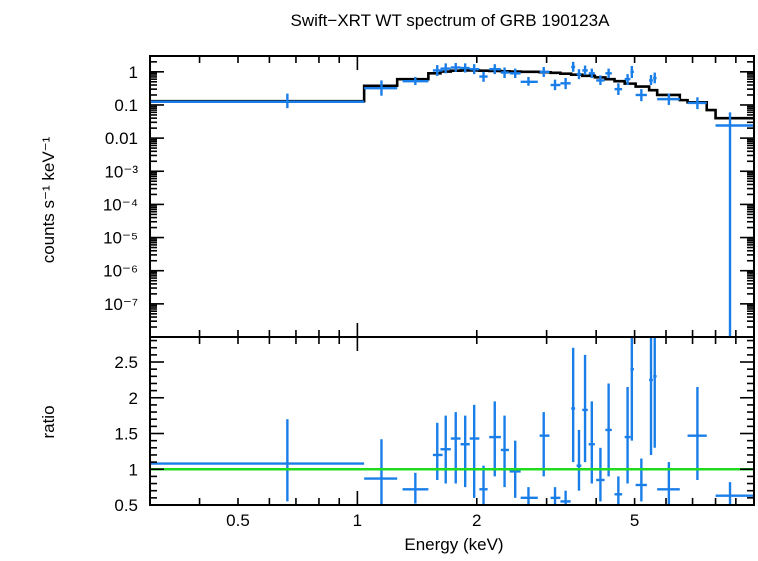 The width and height of the screenshot is (758, 561). Describe the element at coordinates (48, 421) in the screenshot. I see `bottom-y-axis-label: ratio` at that location.